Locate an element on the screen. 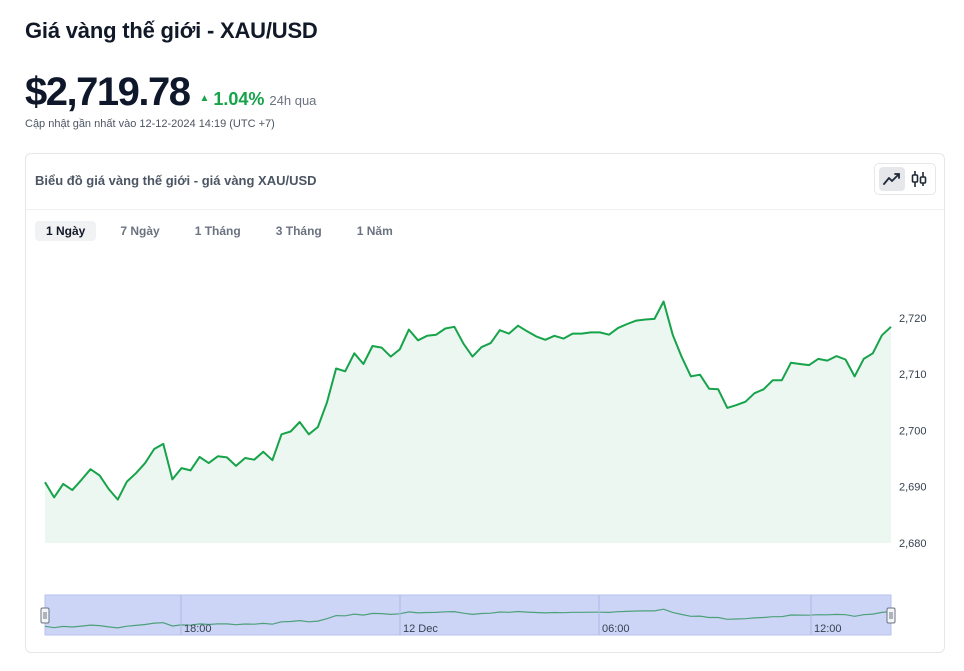 This screenshot has width=964, height=671. price-change: ▲ 1.04% 24h qua is located at coordinates (257, 99).